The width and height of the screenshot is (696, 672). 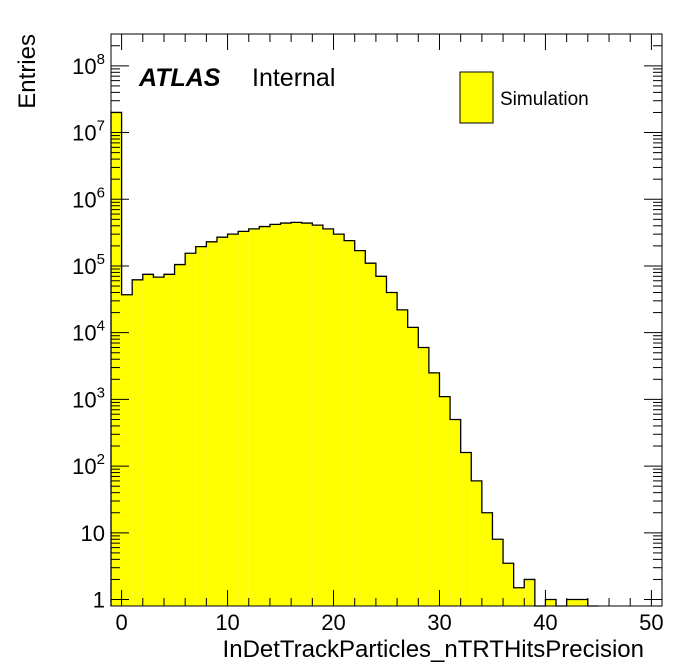 What do you see at coordinates (93, 533) in the screenshot?
I see `y-tick-label: 10` at bounding box center [93, 533].